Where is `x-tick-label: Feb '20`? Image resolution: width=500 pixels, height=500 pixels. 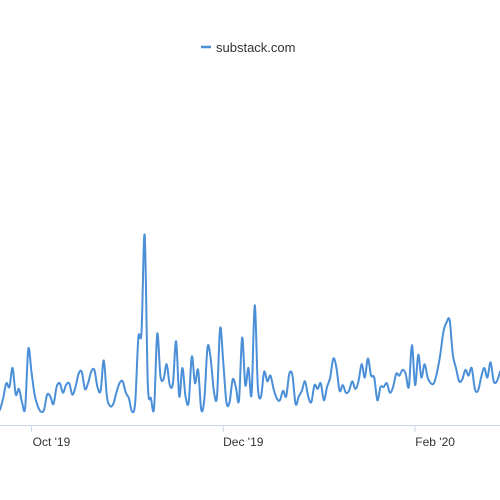
x-tick-label: Feb '20 is located at coordinates (435, 442).